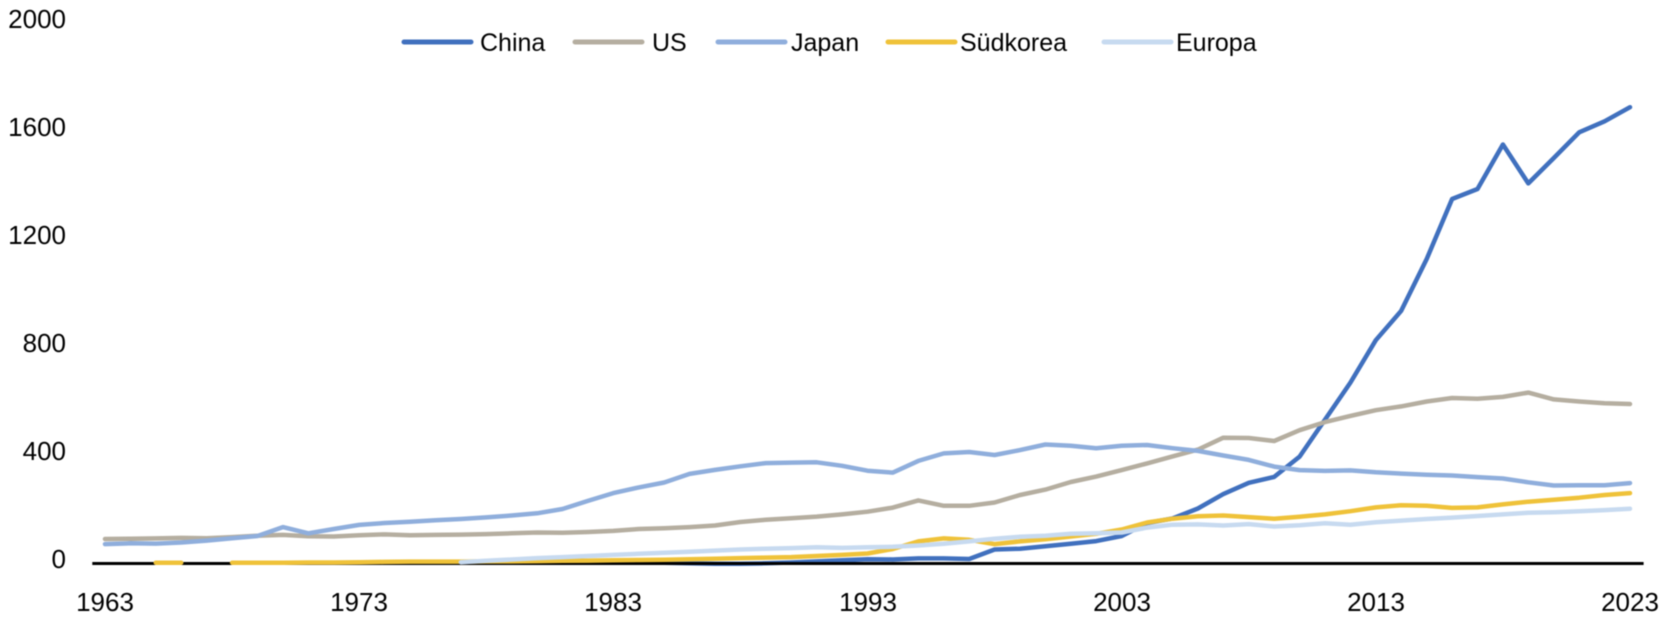 This screenshot has width=1665, height=629. Describe the element at coordinates (512, 43) in the screenshot. I see `svg-text: China` at that location.